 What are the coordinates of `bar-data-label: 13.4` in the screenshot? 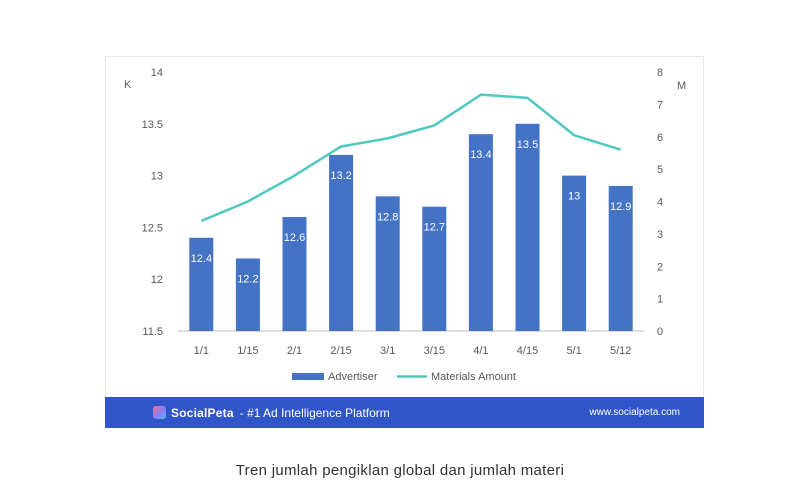 It's located at (480, 155).